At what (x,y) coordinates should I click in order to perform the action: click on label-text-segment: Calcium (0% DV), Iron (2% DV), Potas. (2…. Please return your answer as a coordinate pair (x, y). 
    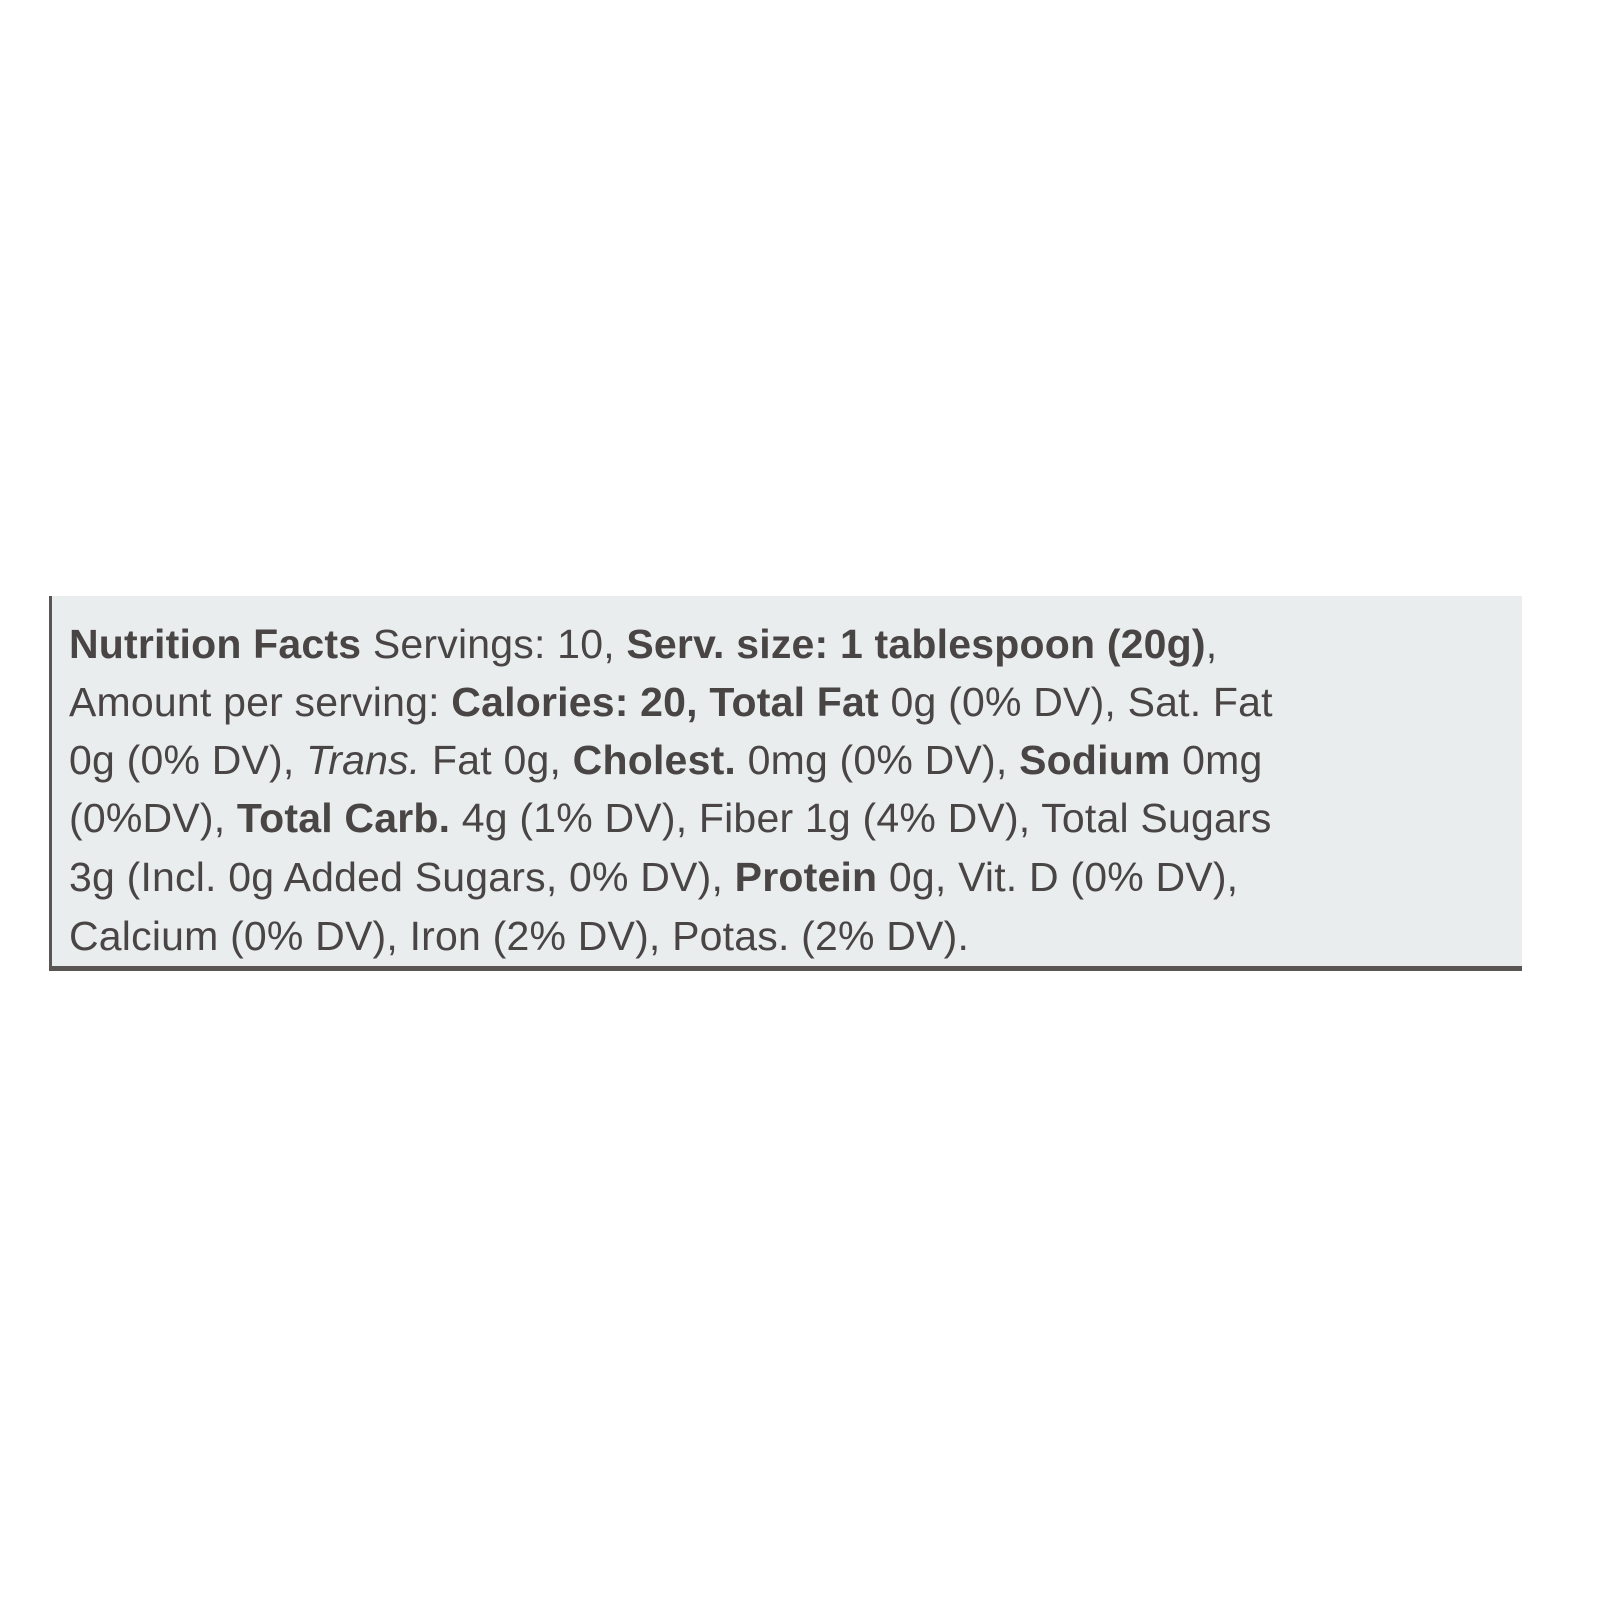
    Looking at the image, I should click on (519, 936).